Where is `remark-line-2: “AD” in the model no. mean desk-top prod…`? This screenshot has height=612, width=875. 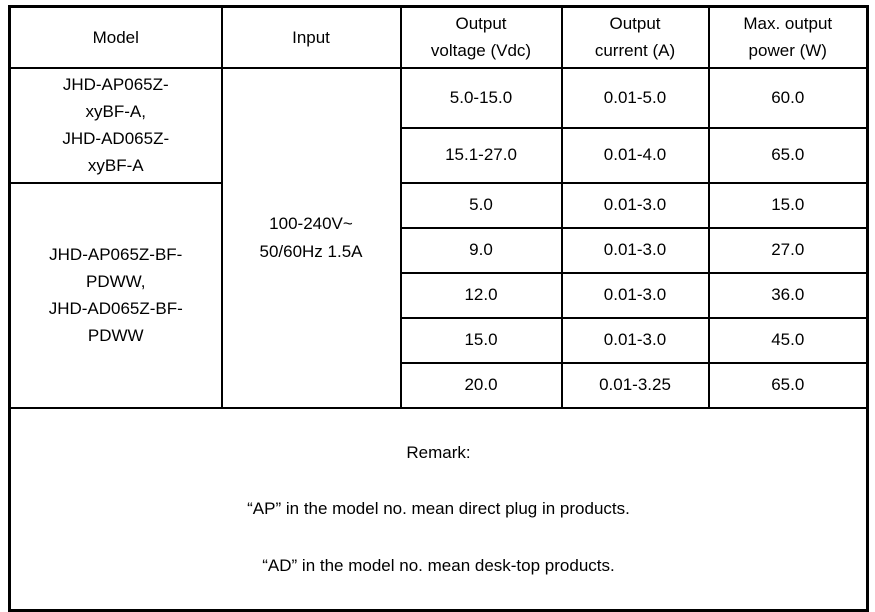 remark-line-2: “AD” in the model no. mean desk-top prod… is located at coordinates (438, 565).